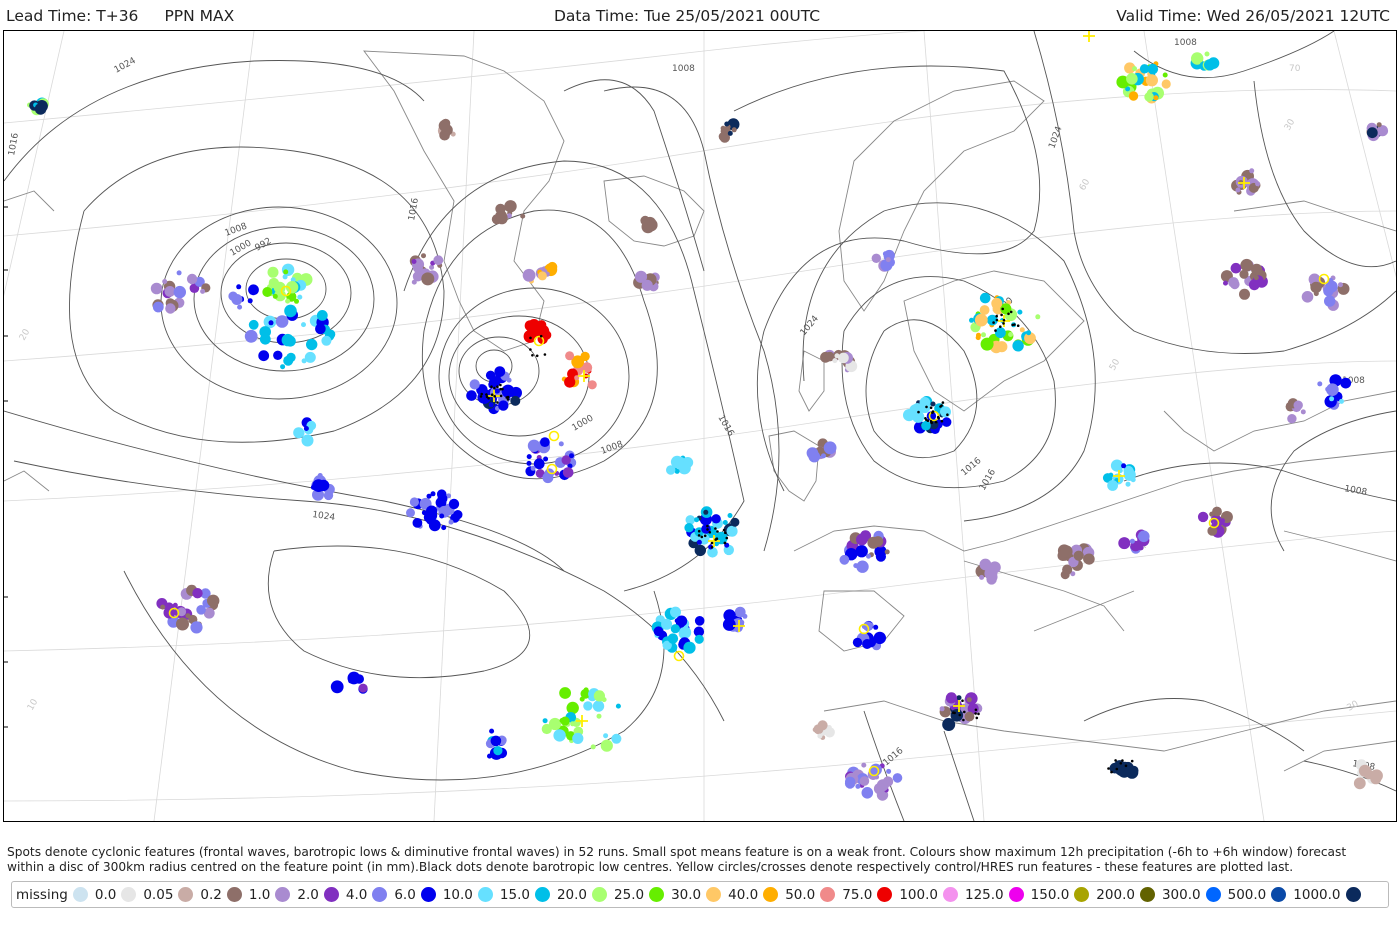 Image resolution: width=1400 pixels, height=933 pixels. I want to click on legend-label: 20.0, so click(572, 894).